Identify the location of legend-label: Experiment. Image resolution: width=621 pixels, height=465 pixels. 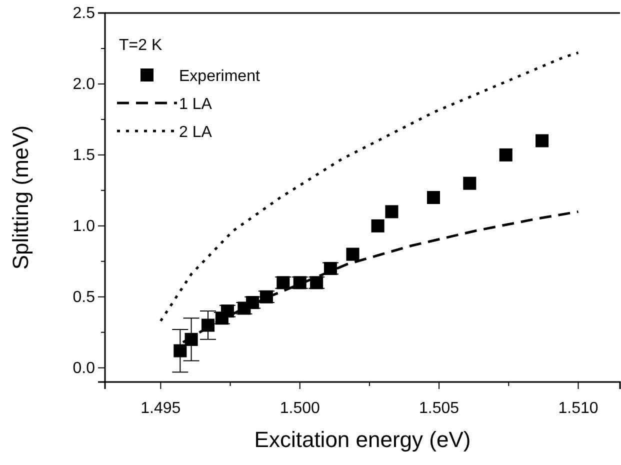
(219, 76).